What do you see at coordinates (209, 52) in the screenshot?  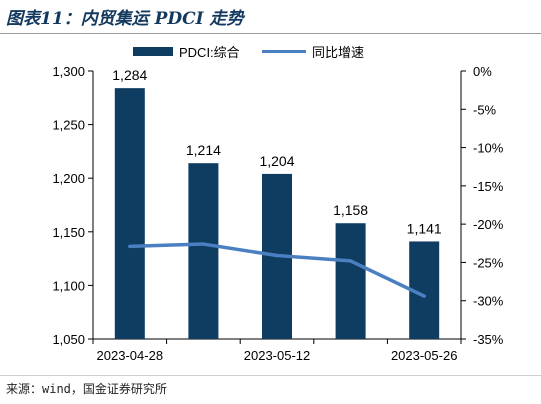 I see `legend-bar-label: PDCI:综合` at bounding box center [209, 52].